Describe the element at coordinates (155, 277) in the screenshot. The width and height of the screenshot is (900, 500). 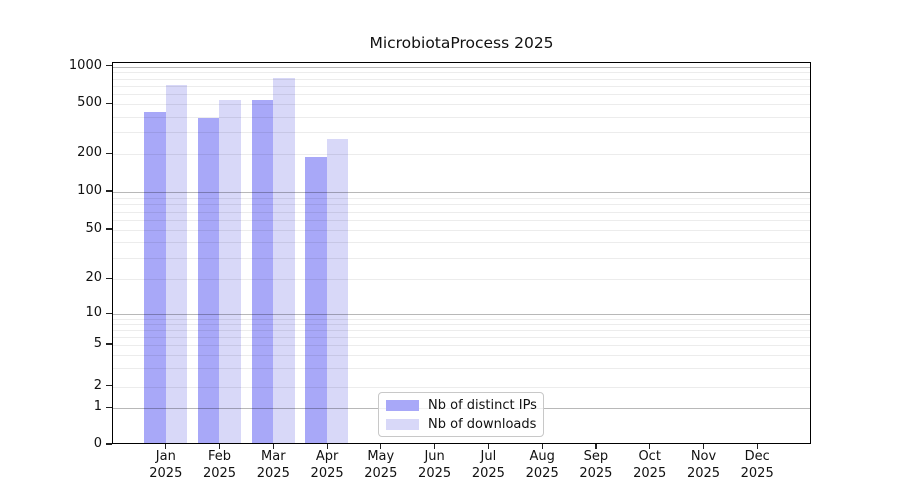
I see `bar-jan-distinct-ips` at that location.